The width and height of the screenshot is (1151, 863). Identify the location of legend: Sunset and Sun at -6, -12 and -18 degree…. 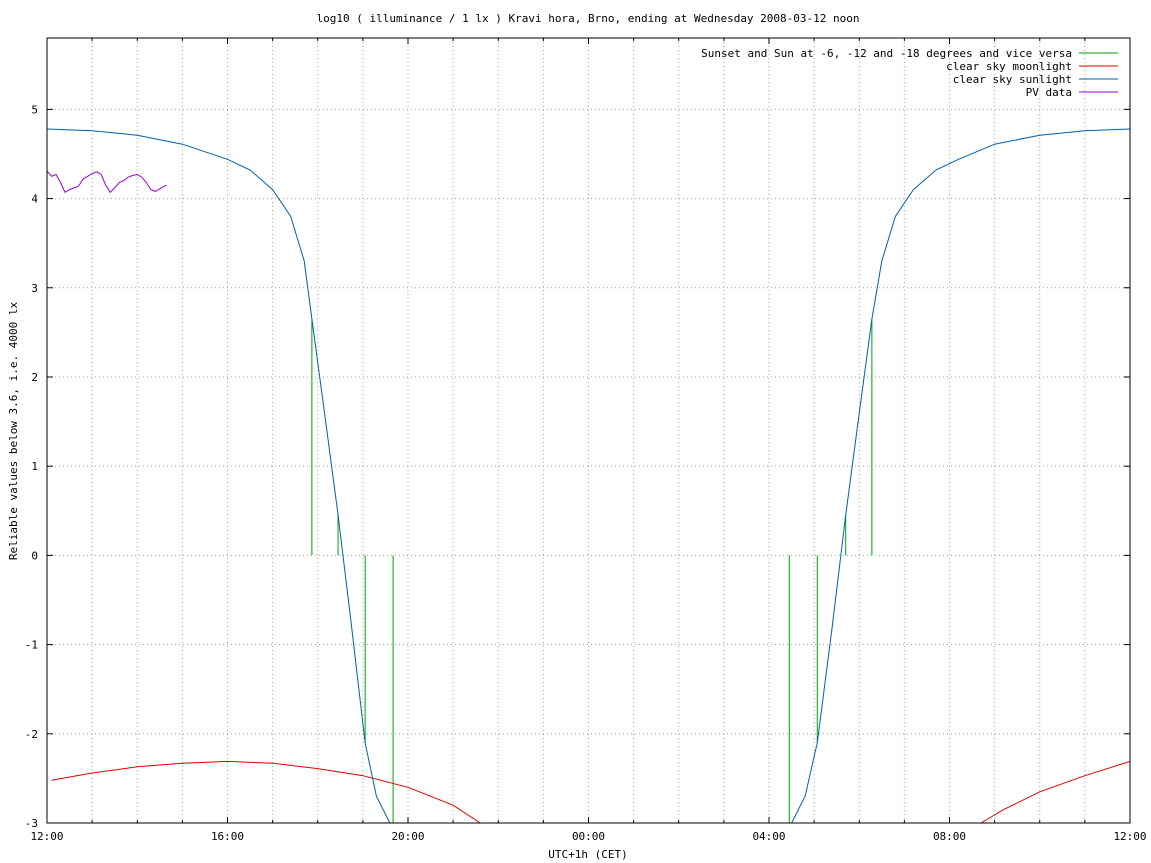
(909, 73).